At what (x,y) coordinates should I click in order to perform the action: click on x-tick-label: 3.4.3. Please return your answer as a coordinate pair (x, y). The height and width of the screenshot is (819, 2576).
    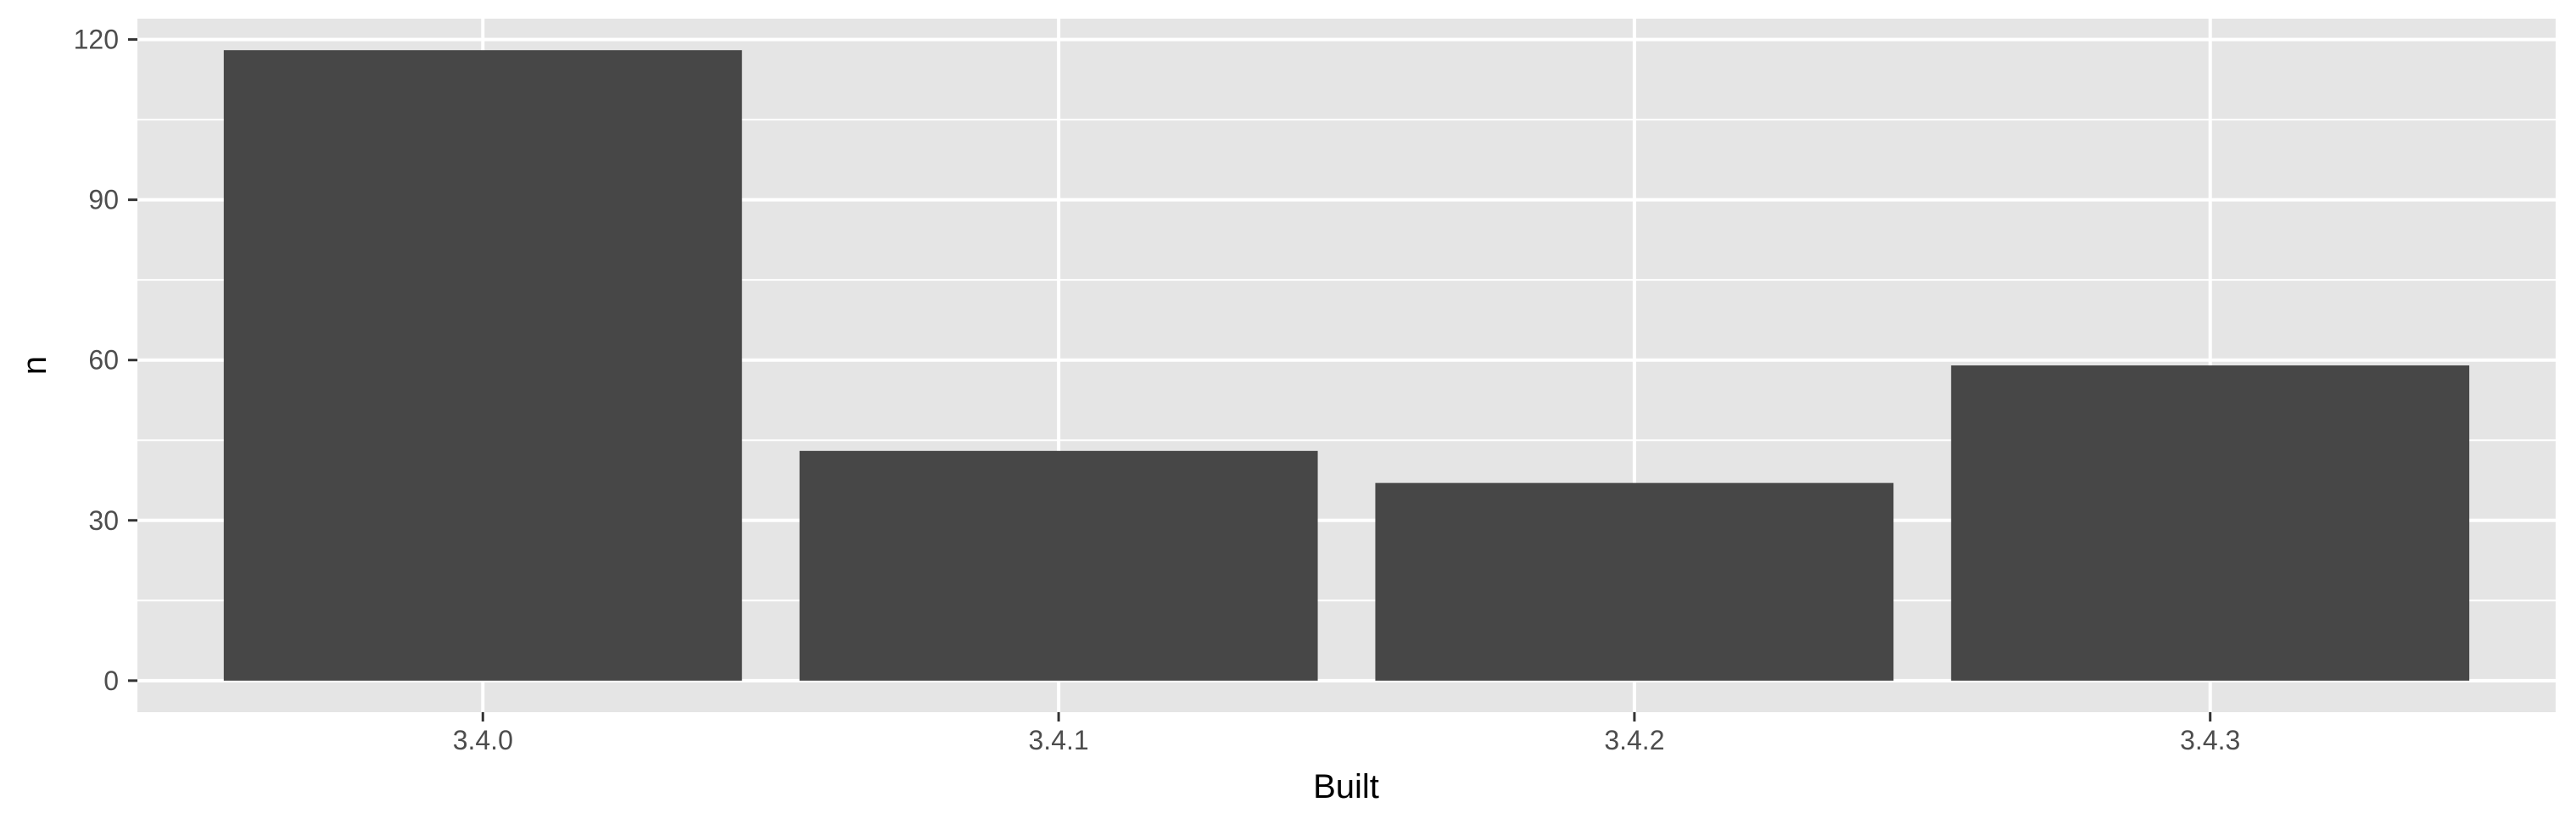
    Looking at the image, I should click on (2210, 740).